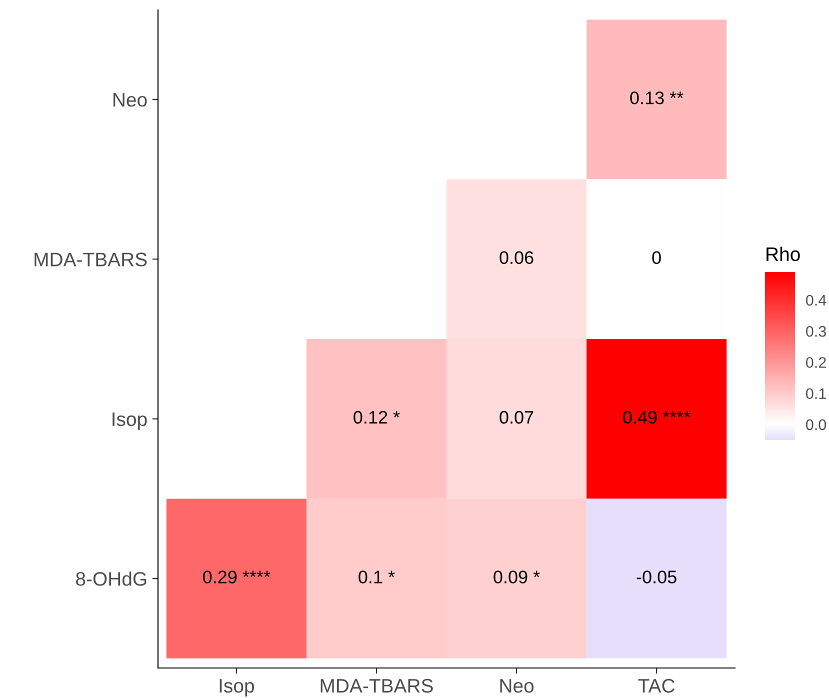 This screenshot has width=829, height=698. What do you see at coordinates (656, 257) in the screenshot?
I see `data-label: 0` at bounding box center [656, 257].